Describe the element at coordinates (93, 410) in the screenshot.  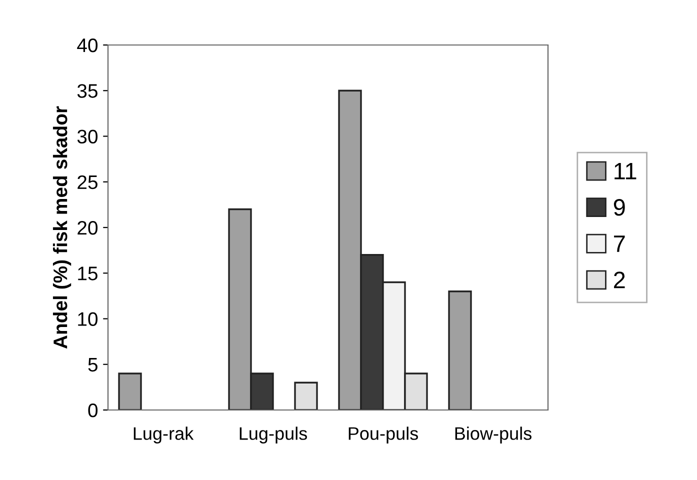
I see `y-tick-label: 0` at that location.